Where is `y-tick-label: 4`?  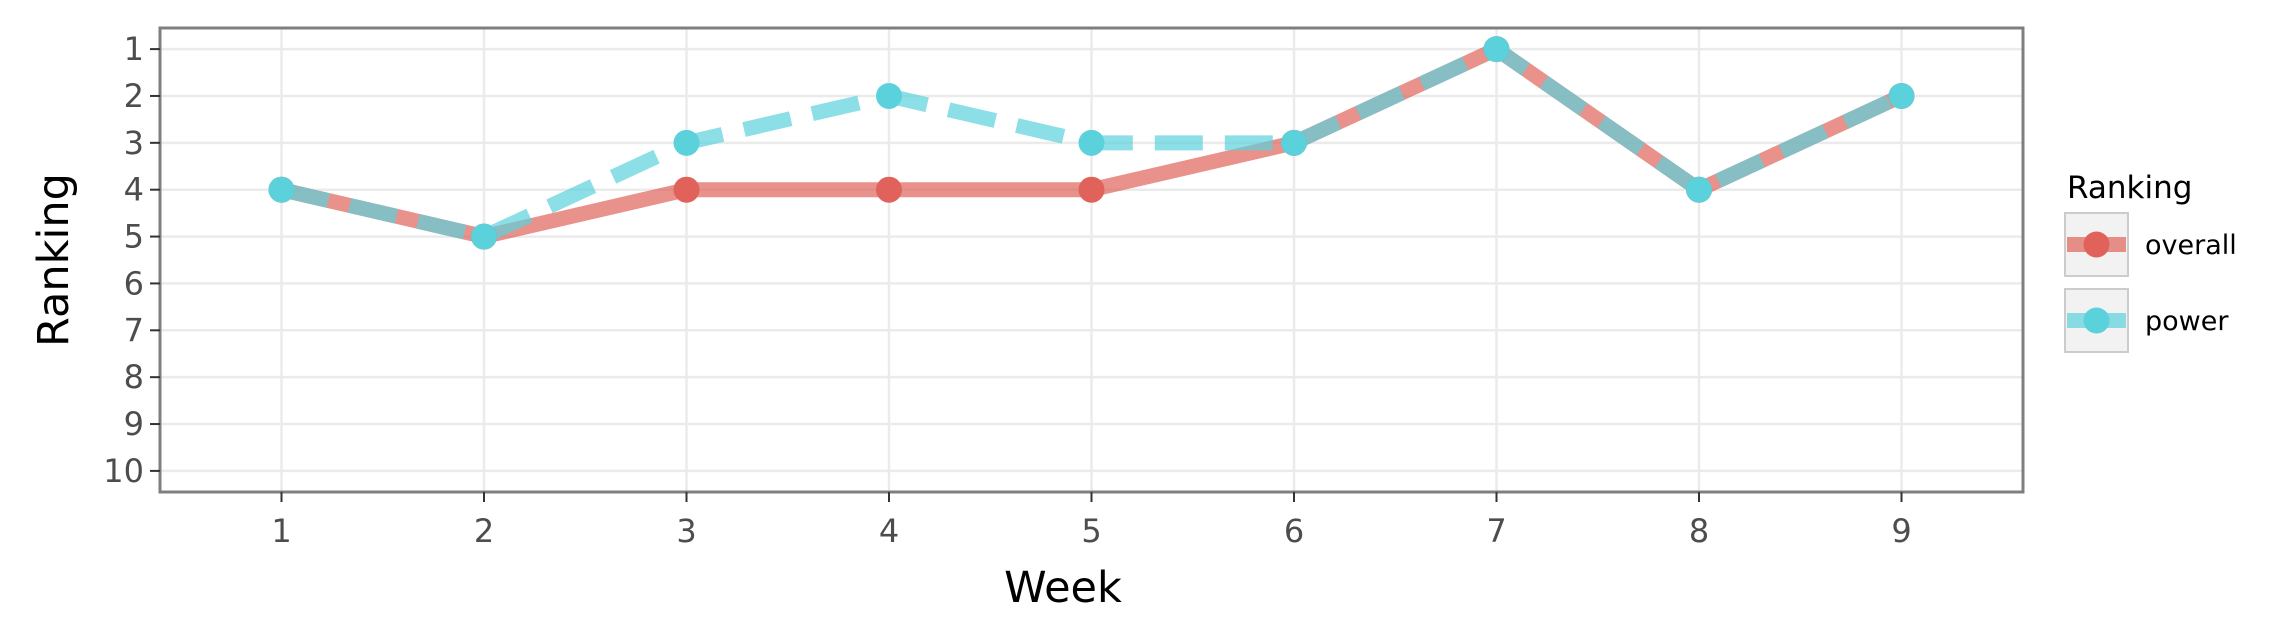
y-tick-label: 4 is located at coordinates (134, 190).